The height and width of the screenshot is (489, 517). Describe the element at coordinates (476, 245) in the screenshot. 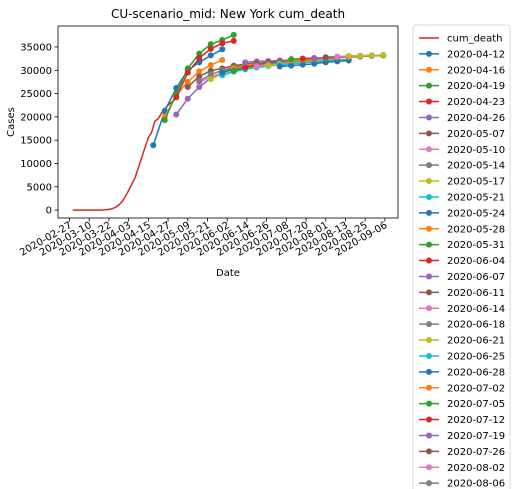

I see `legend-label: 2020-05-31` at that location.